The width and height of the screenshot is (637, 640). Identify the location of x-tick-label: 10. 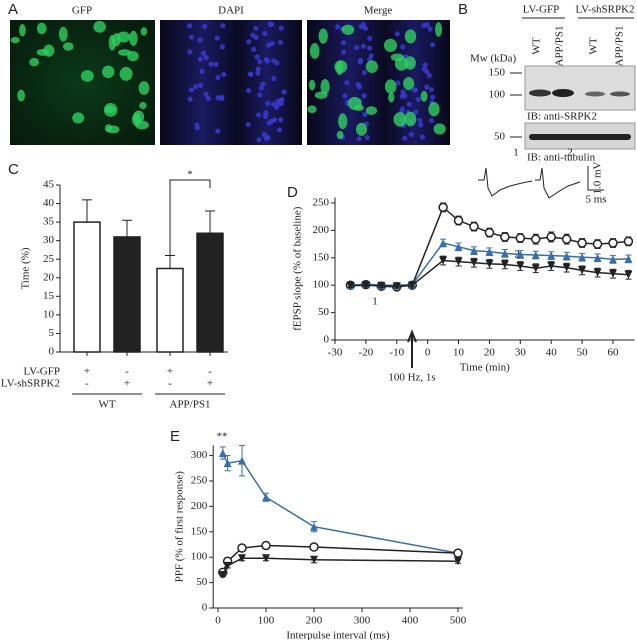
(459, 353).